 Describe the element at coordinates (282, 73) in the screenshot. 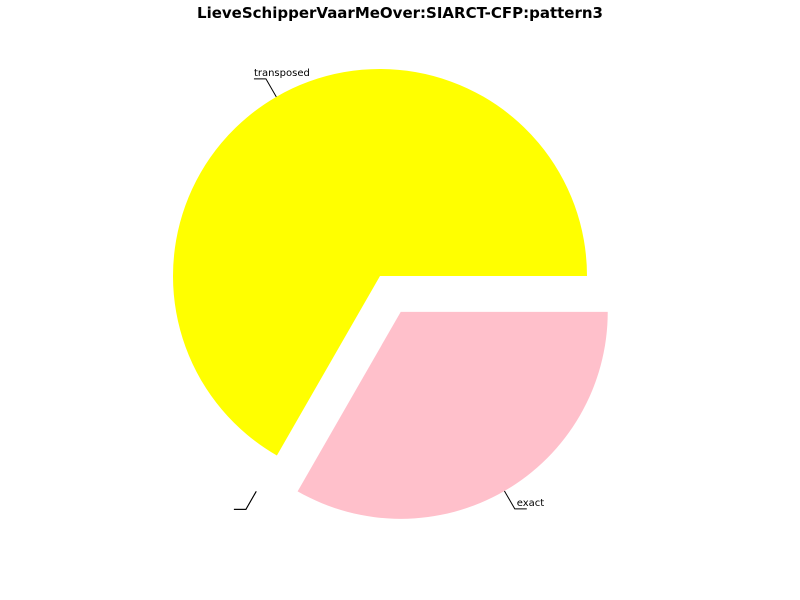

I see `slice-label-transposed: transposed` at that location.